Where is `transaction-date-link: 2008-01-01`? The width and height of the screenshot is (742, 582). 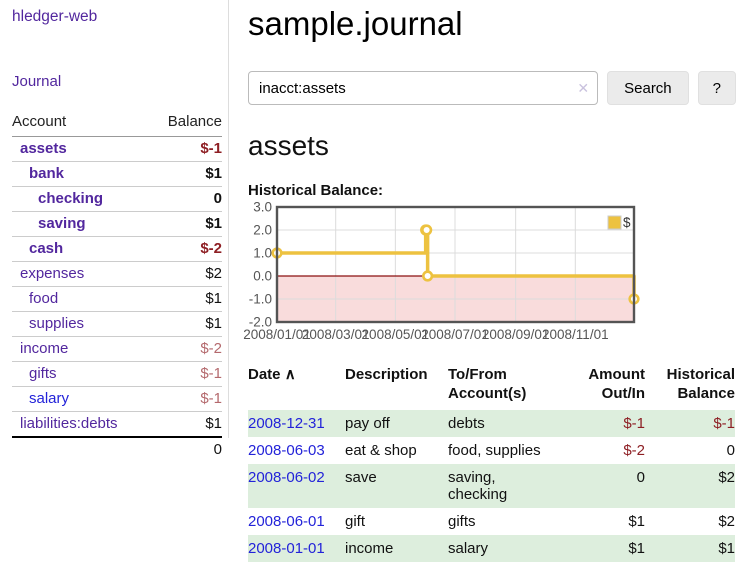
transaction-date-link: 2008-01-01 is located at coordinates (286, 548).